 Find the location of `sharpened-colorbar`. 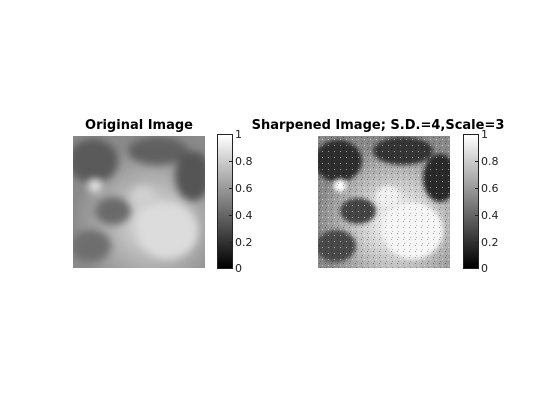

sharpened-colorbar is located at coordinates (471, 201).